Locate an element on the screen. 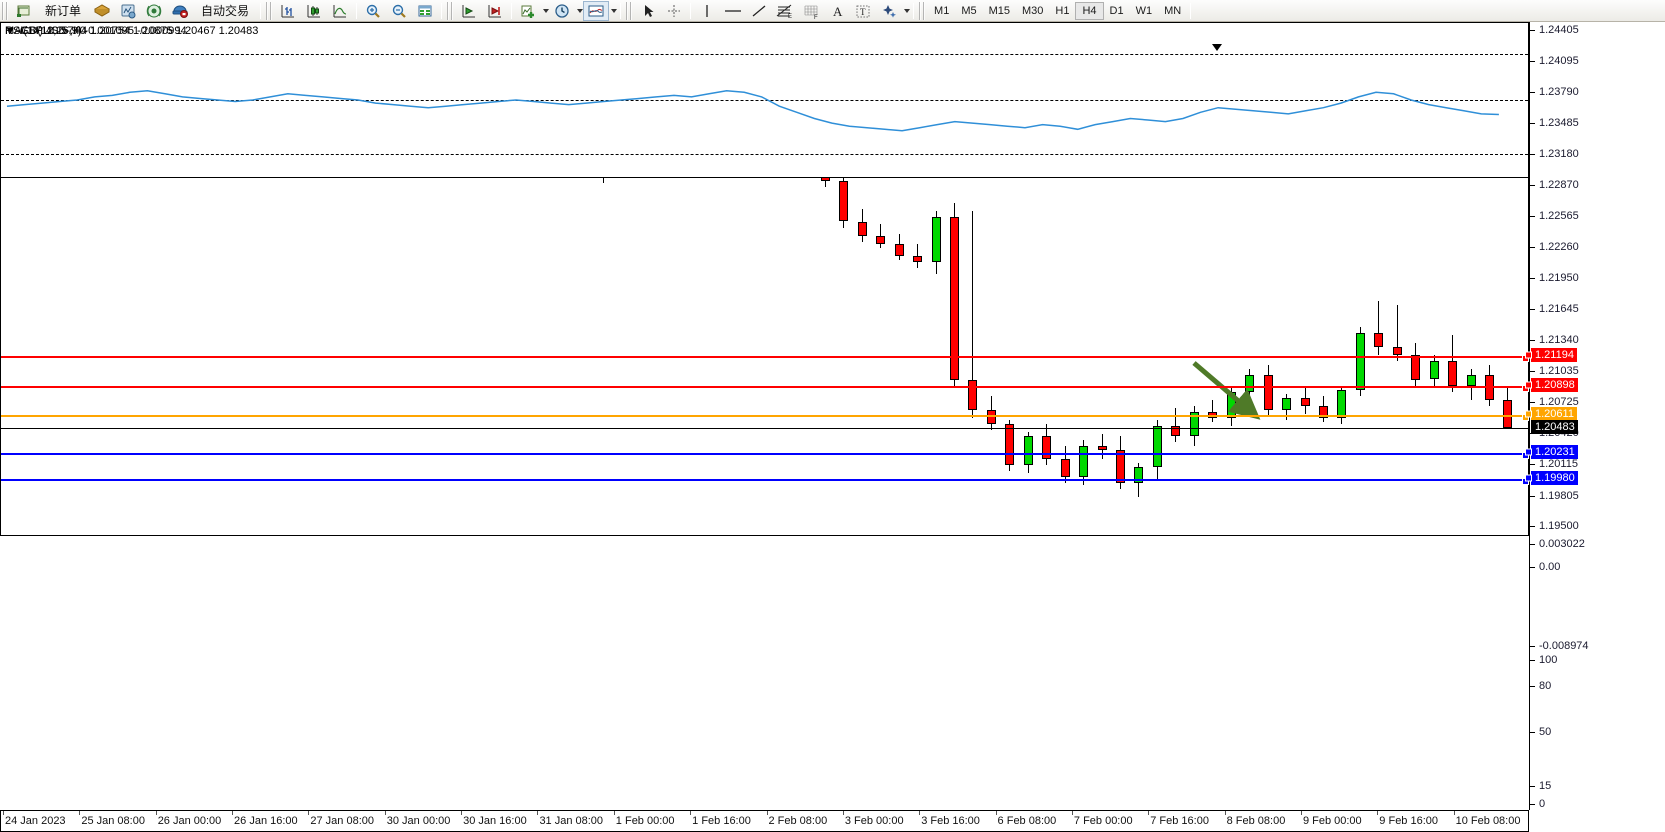 The height and width of the screenshot is (832, 1665). autotrading-icon is located at coordinates (180, 11).